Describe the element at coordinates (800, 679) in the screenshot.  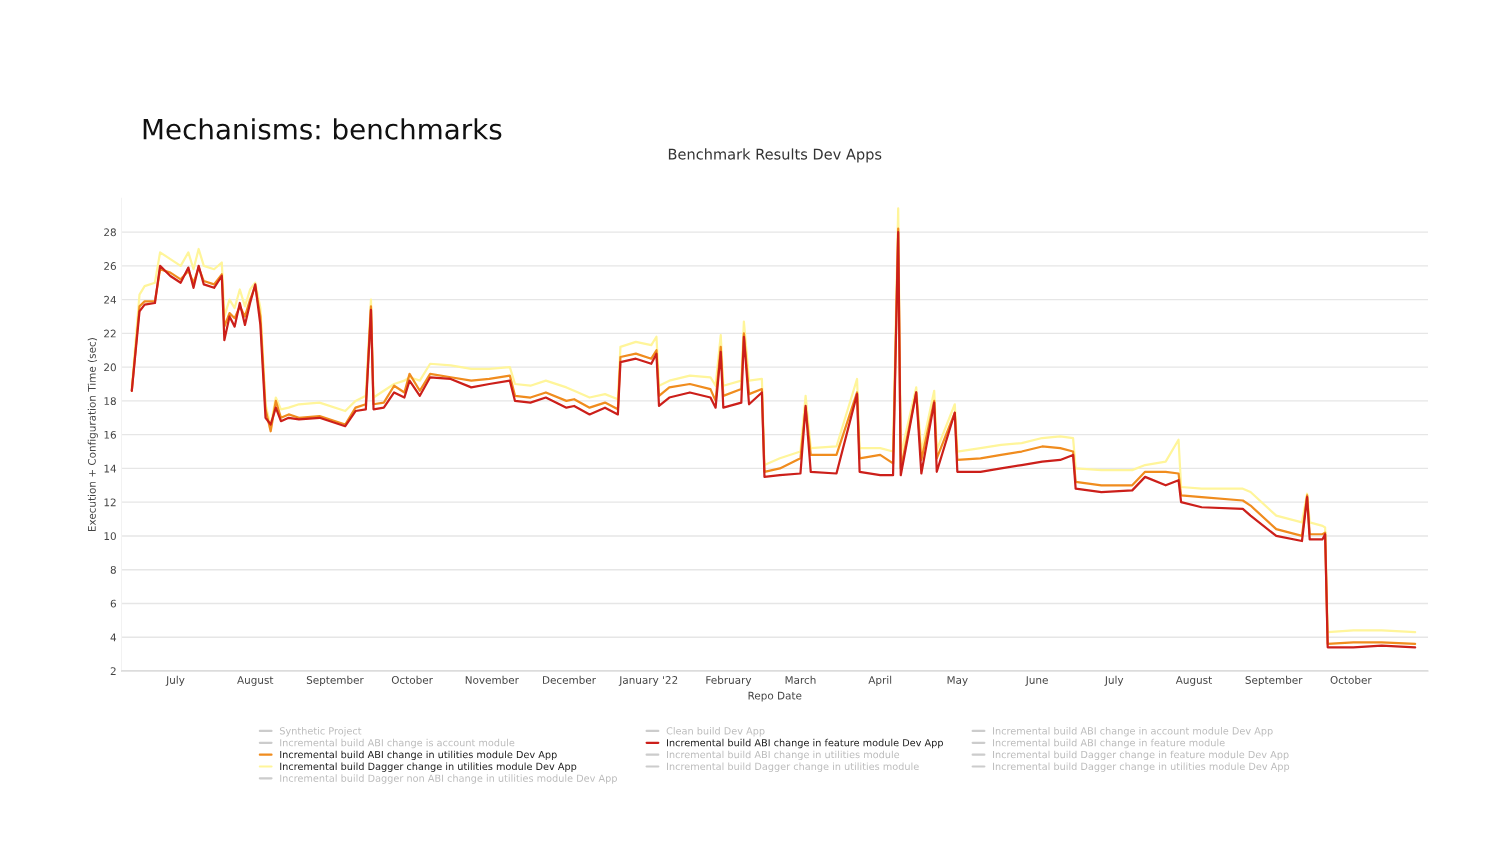
I see `x-tick-label: March` at that location.